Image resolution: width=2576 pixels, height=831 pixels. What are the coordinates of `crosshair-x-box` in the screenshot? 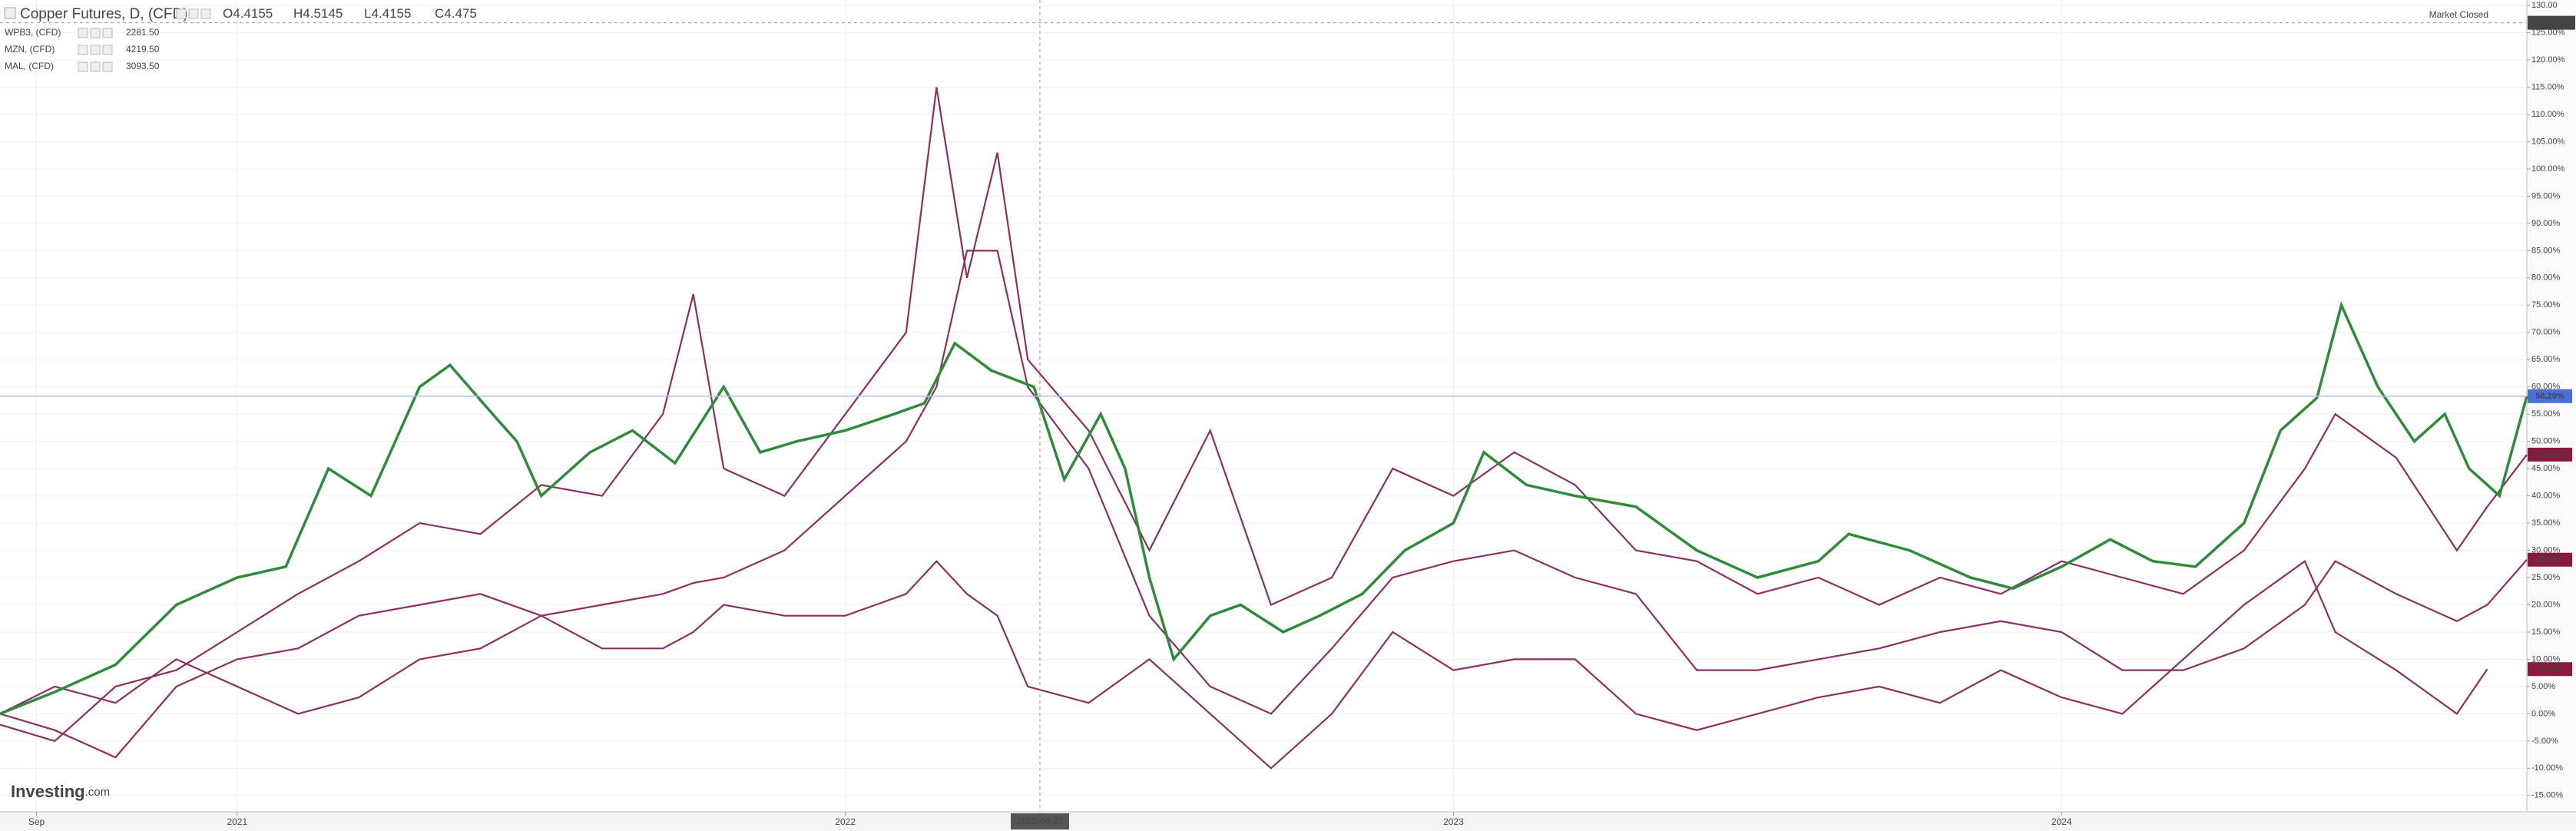 It's located at (1040, 821).